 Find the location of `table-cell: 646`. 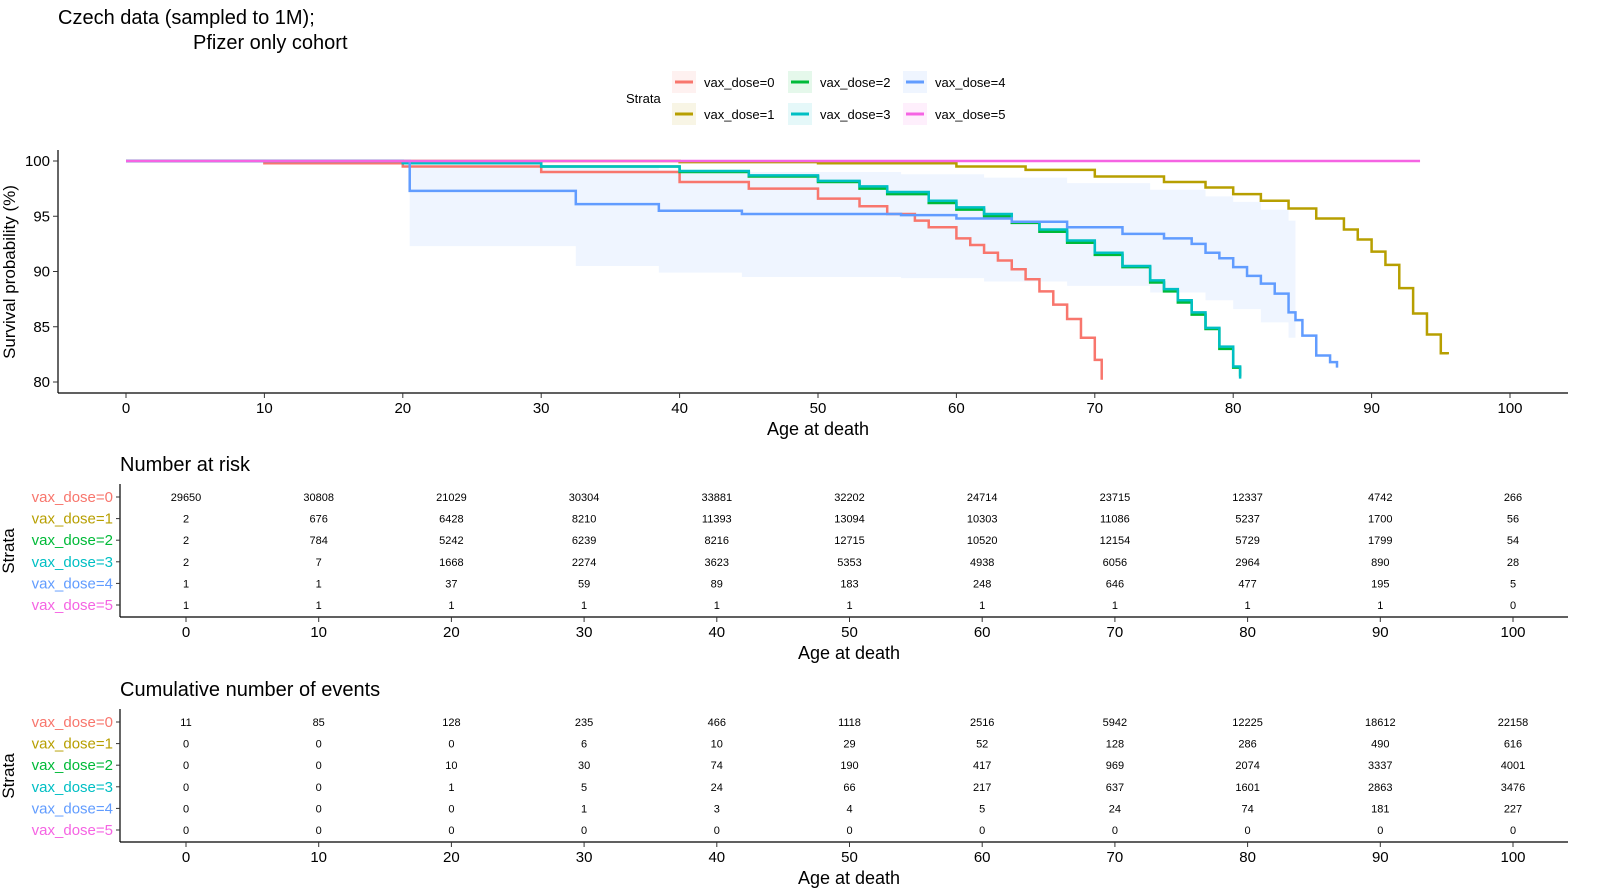

table-cell: 646 is located at coordinates (1115, 584).